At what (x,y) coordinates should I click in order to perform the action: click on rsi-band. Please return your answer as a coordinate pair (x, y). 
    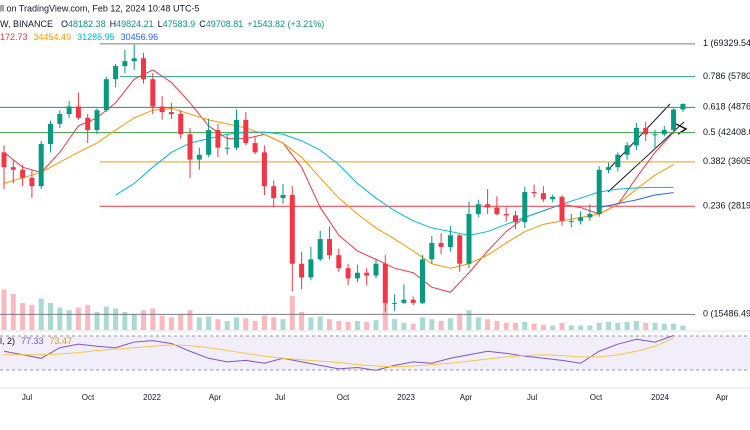
    Looking at the image, I should click on (375, 353).